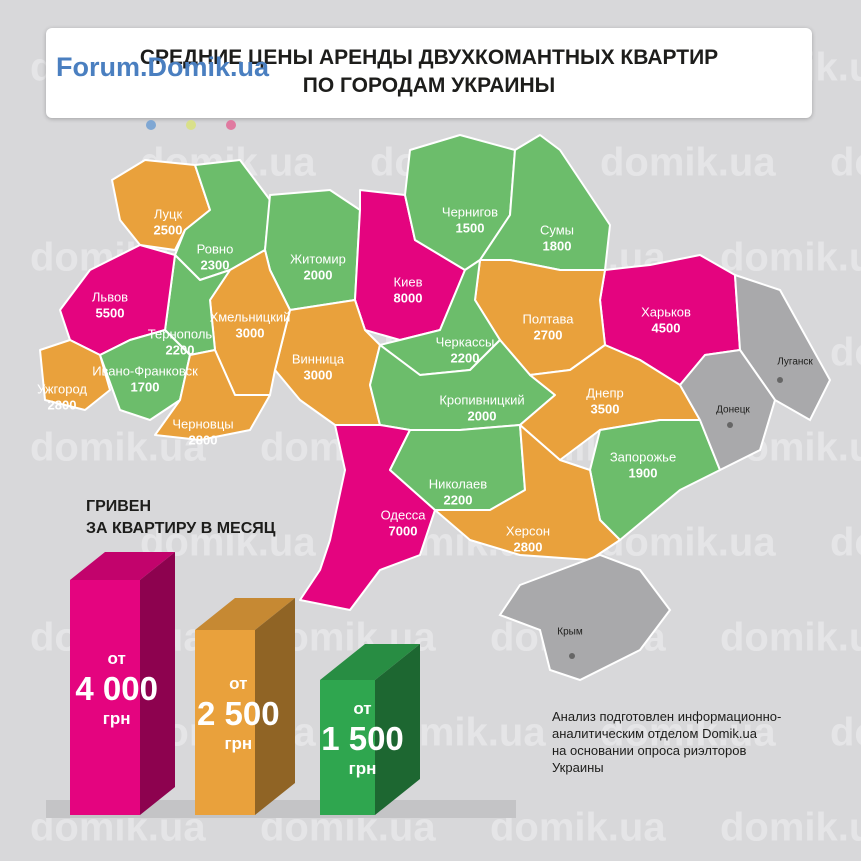 The height and width of the screenshot is (861, 861). I want to click on city-name: Луцк, so click(168, 213).